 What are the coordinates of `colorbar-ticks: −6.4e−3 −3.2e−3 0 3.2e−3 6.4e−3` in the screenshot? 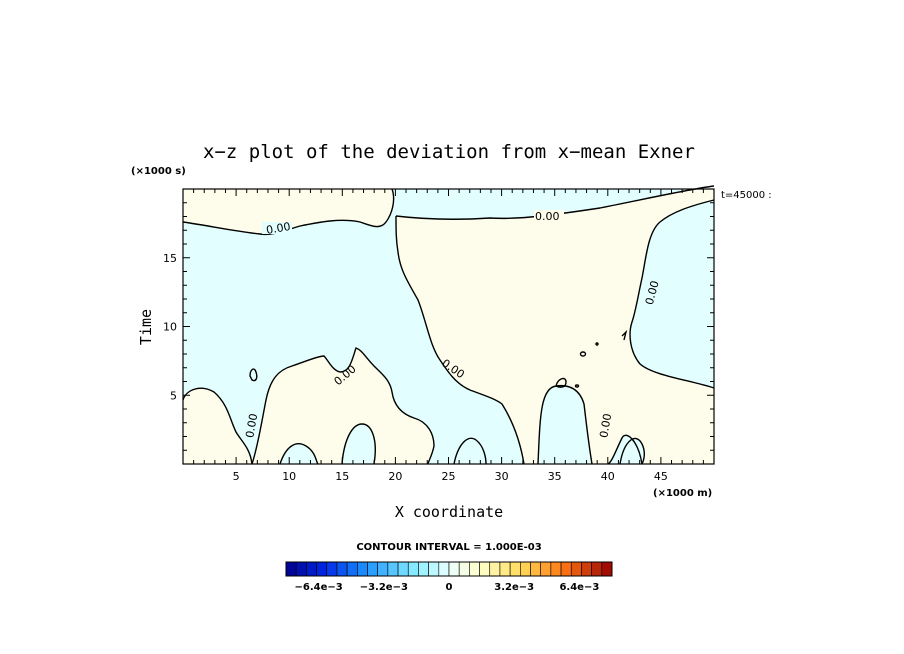 It's located at (446, 587).